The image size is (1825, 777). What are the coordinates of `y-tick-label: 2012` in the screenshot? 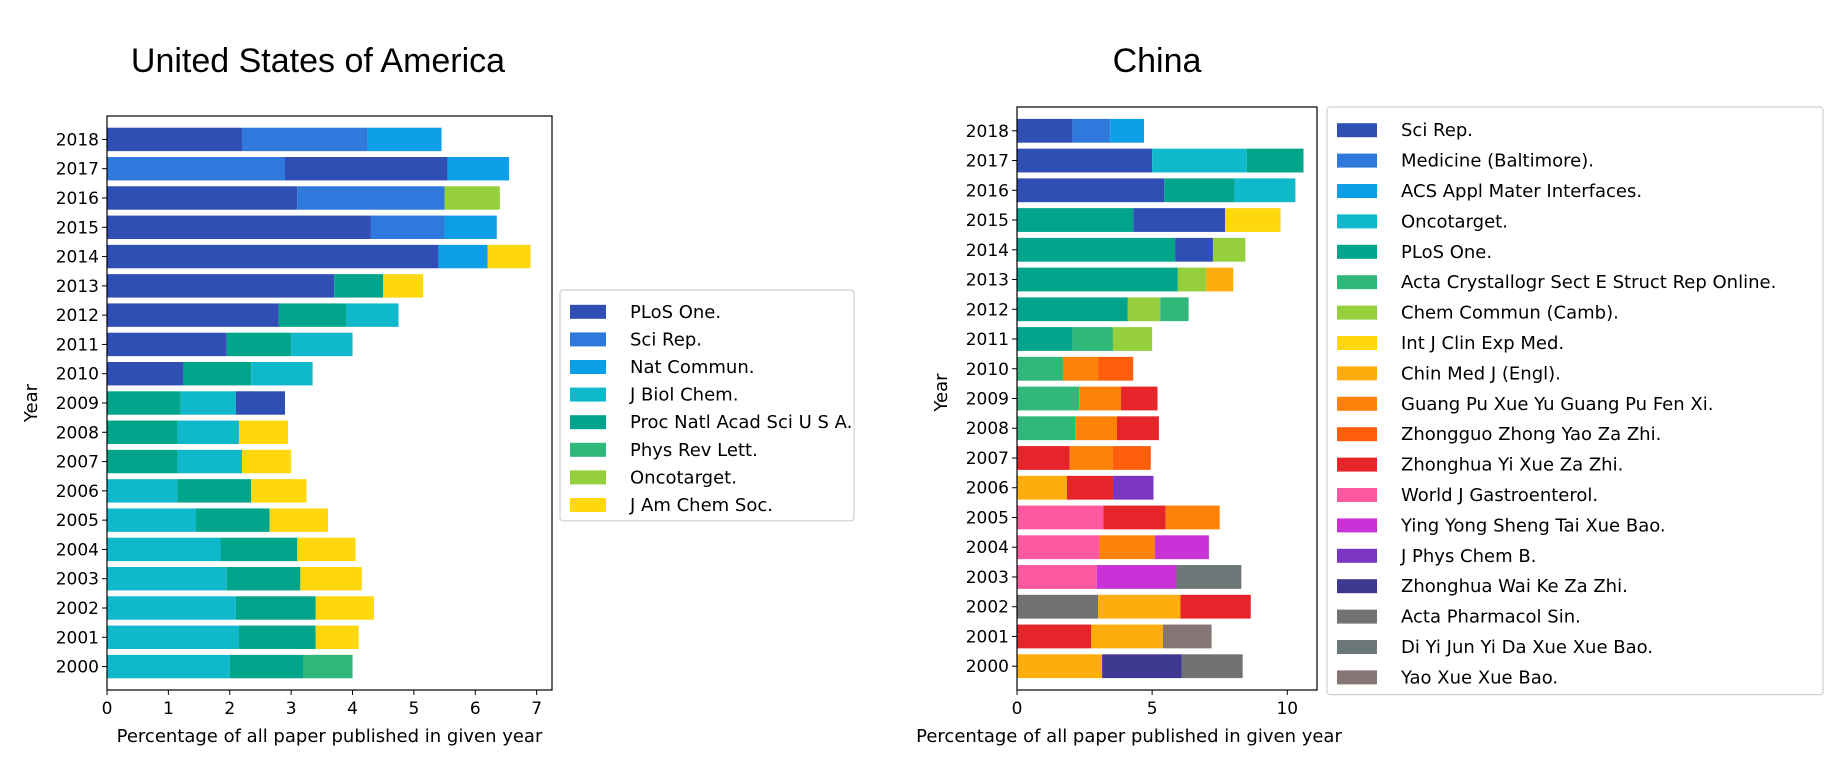 It's located at (77, 316).